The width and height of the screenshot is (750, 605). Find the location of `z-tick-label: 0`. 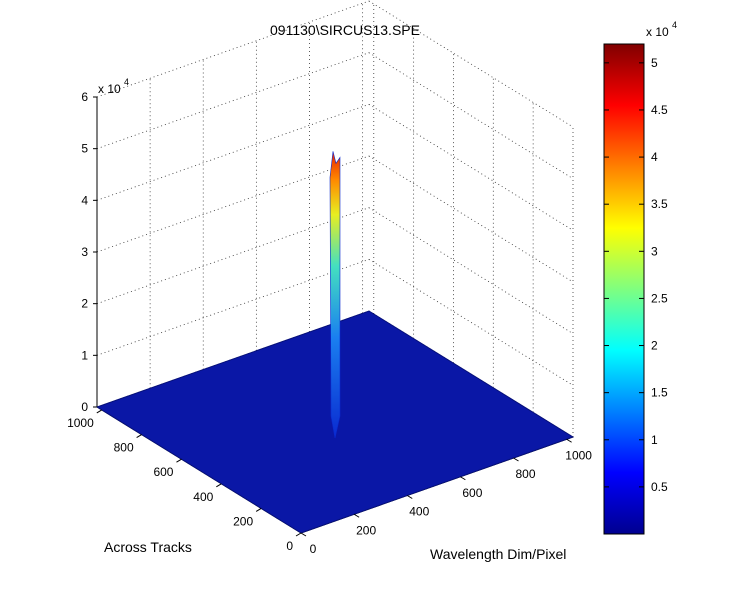

z-tick-label: 0 is located at coordinates (84, 407).